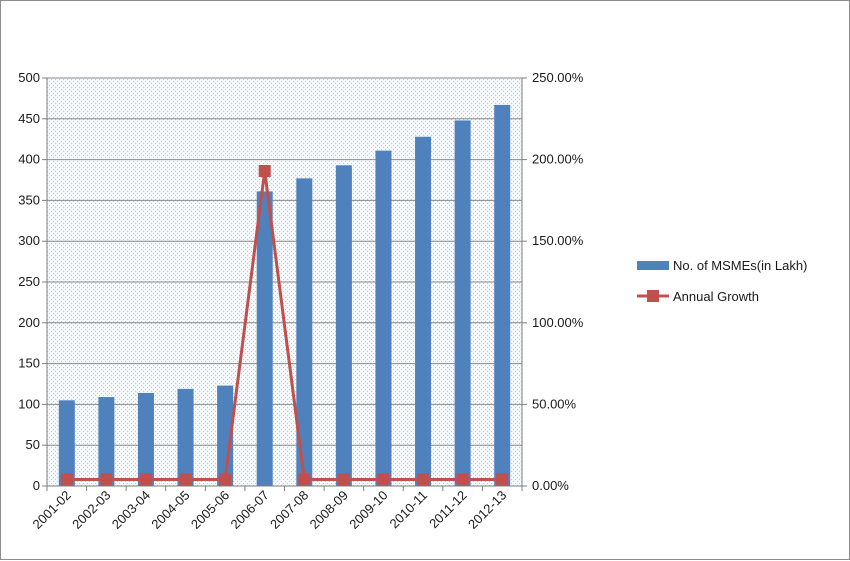 This screenshot has width=850, height=561. I want to click on right-tick-label: 100.00%, so click(558, 322).